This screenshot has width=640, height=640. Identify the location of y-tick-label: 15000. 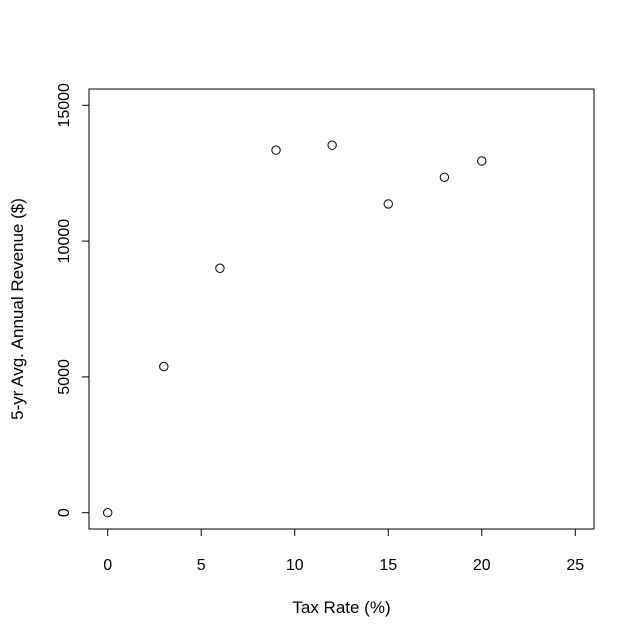
(64, 105).